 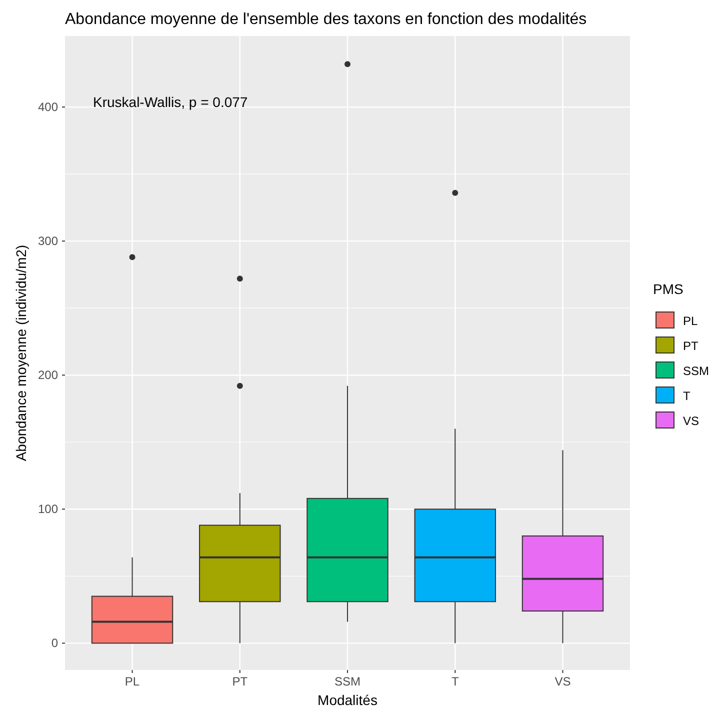 I want to click on legend-label: VS, so click(x=691, y=421).